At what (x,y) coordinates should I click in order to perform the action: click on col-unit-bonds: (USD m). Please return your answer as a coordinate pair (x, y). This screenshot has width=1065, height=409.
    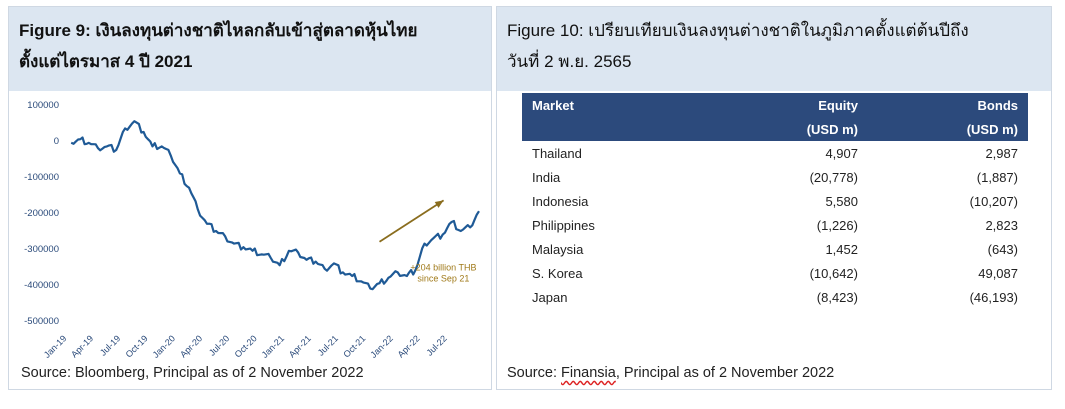
    Looking at the image, I should click on (947, 129).